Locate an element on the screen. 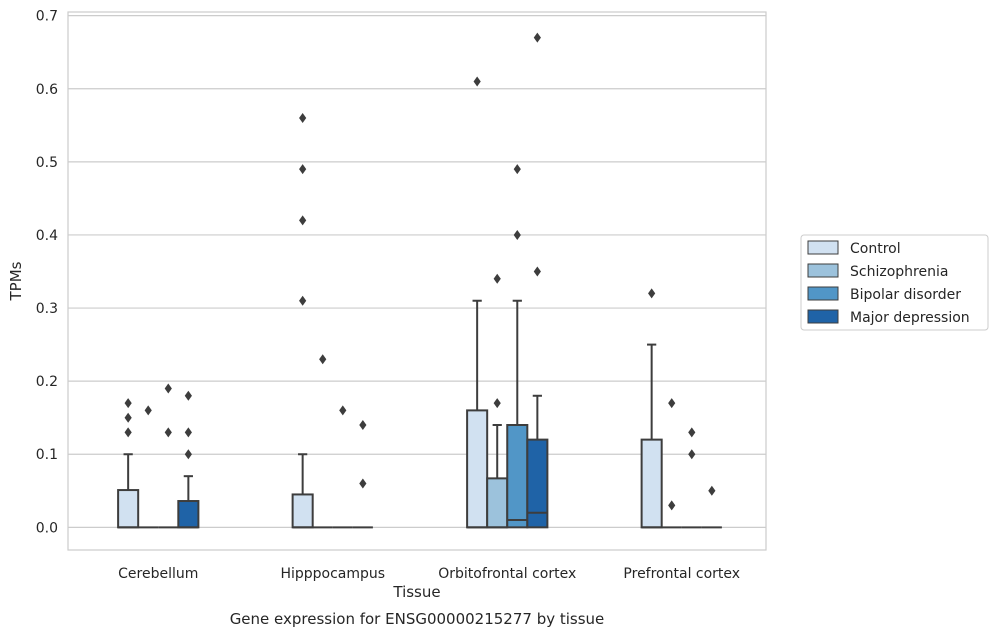 This screenshot has height=637, width=997. x-tick-label: Prefrontal cortex is located at coordinates (681, 574).